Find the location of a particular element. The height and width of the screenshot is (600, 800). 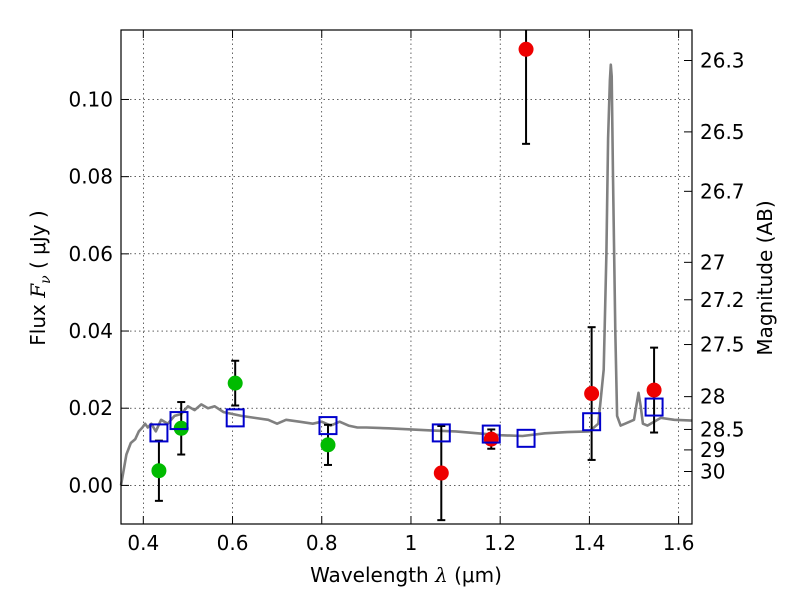

x-tick-label: 0.4 is located at coordinates (143, 543).